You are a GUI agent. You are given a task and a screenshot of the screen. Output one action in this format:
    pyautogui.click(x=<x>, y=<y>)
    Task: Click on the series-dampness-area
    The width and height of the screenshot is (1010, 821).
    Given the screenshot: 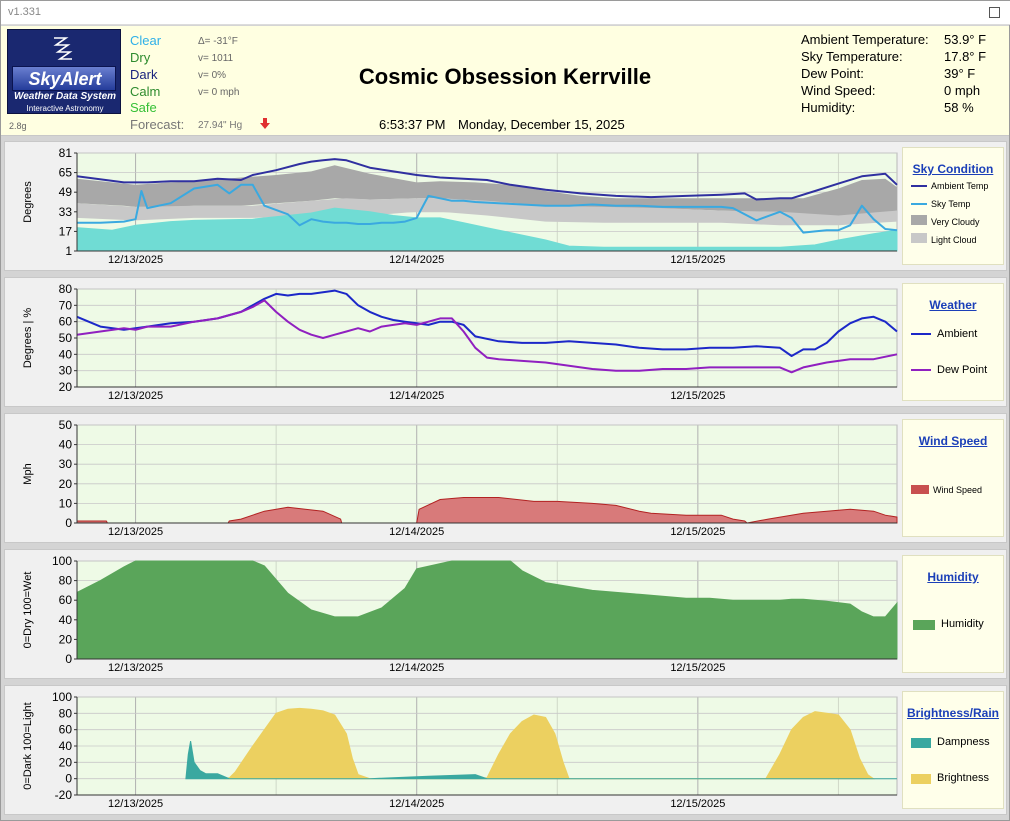 What is the action you would take?
    pyautogui.click(x=541, y=760)
    